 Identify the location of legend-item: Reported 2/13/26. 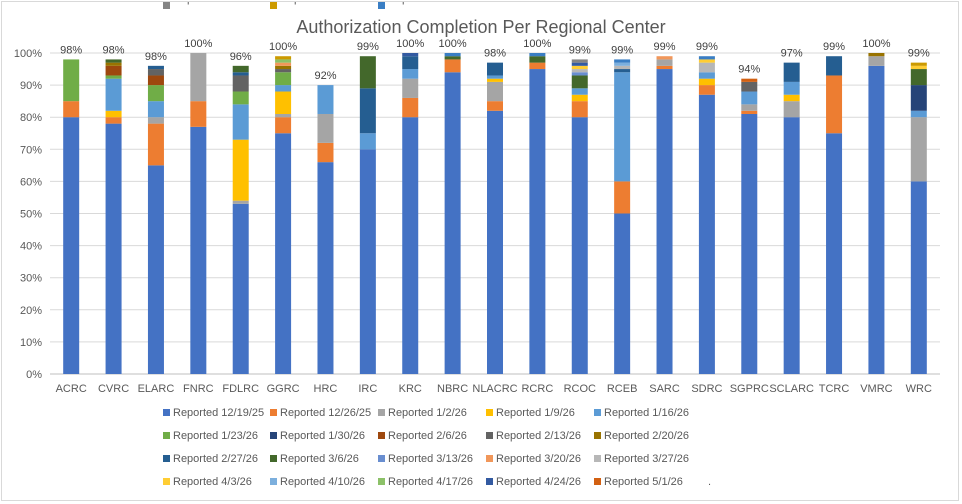
(533, 436).